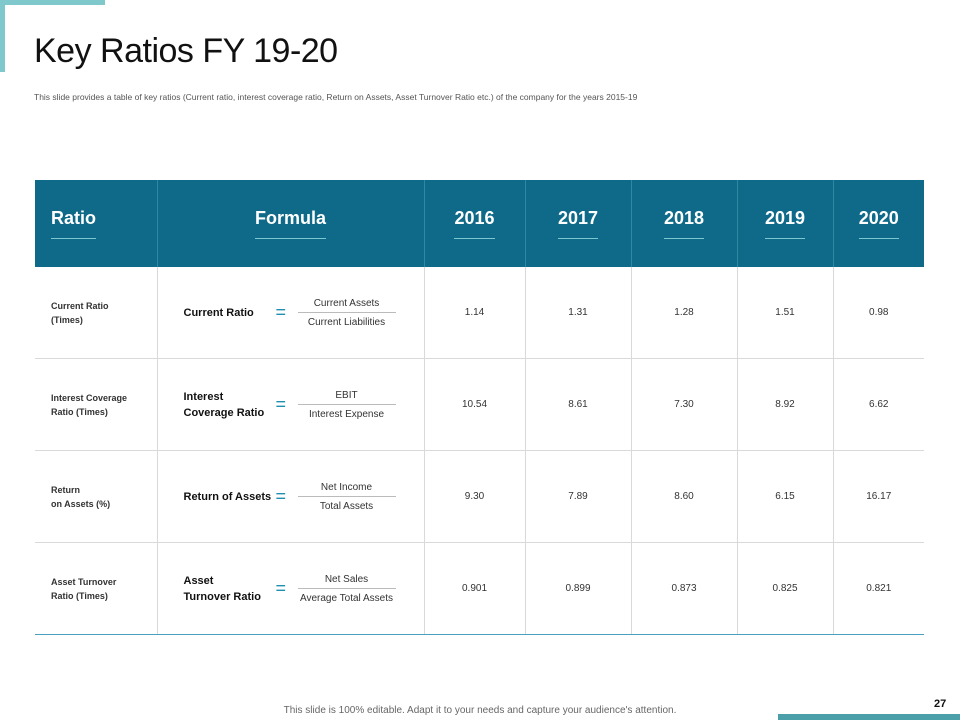 Image resolution: width=960 pixels, height=720 pixels. What do you see at coordinates (577, 496) in the screenshot?
I see `value-cell: 7.89` at bounding box center [577, 496].